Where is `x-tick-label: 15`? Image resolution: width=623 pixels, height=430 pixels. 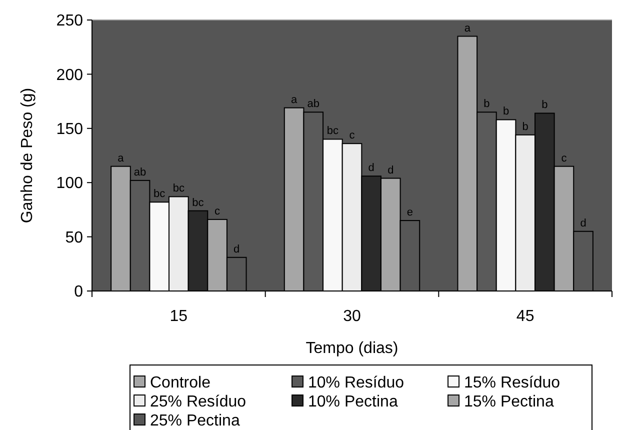
x-tick-label: 15 is located at coordinates (179, 316).